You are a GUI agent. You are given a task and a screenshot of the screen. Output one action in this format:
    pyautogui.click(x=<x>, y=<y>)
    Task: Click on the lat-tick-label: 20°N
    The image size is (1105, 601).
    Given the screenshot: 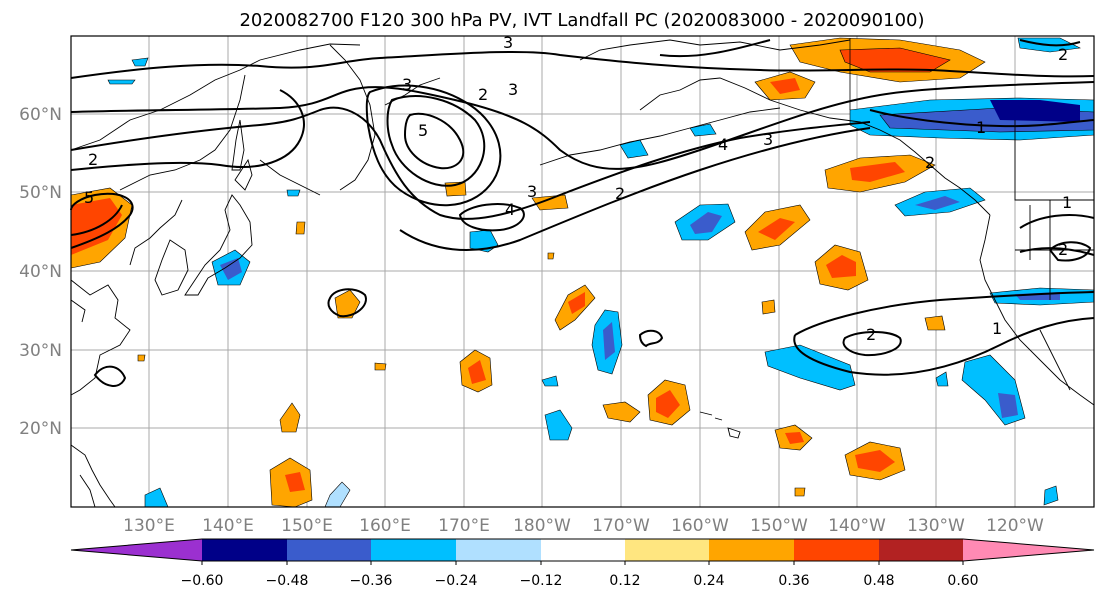 What is the action you would take?
    pyautogui.click(x=40, y=429)
    